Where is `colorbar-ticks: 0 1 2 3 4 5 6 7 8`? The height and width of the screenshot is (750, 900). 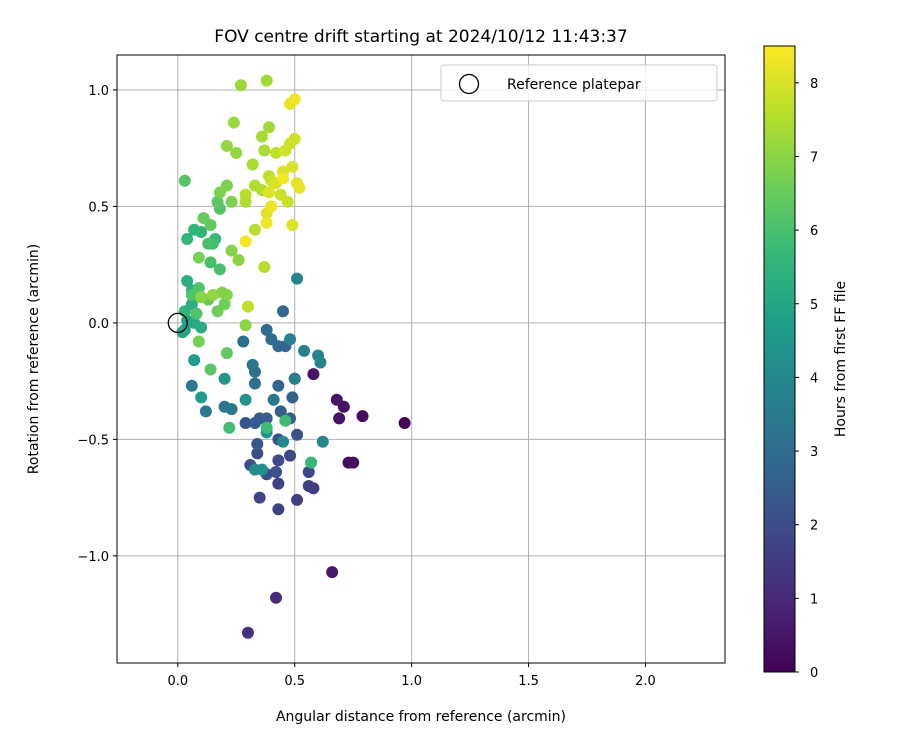
colorbar-ticks: 0 1 2 3 4 5 6 7 8 is located at coordinates (806, 379).